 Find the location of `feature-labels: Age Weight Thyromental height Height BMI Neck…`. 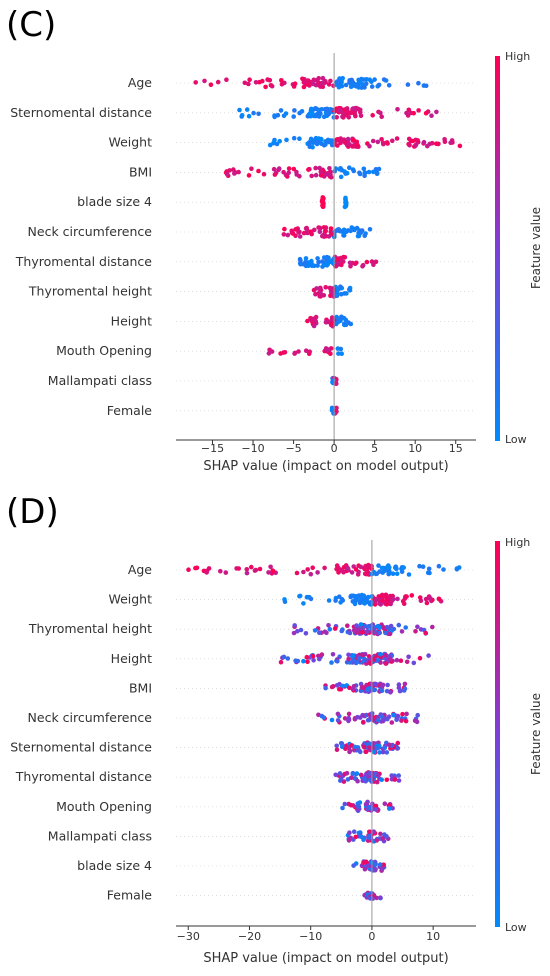

feature-labels: Age Weight Thyromental height Height BMI Neck… is located at coordinates (81, 732).